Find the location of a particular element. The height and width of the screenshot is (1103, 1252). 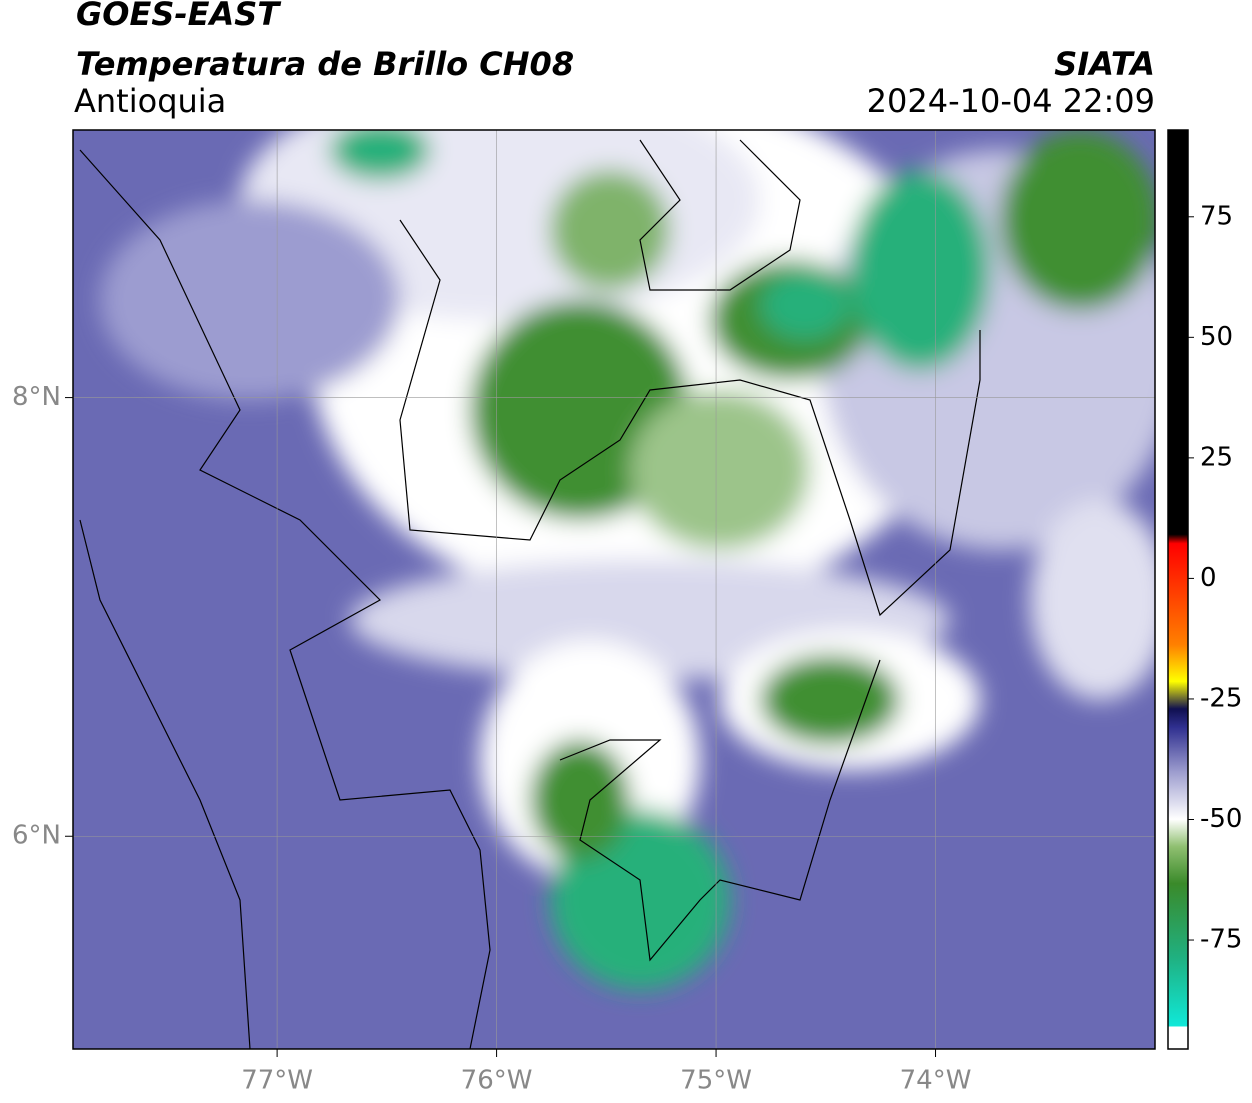

colorbar-tick-label: 50 is located at coordinates (1216, 337).